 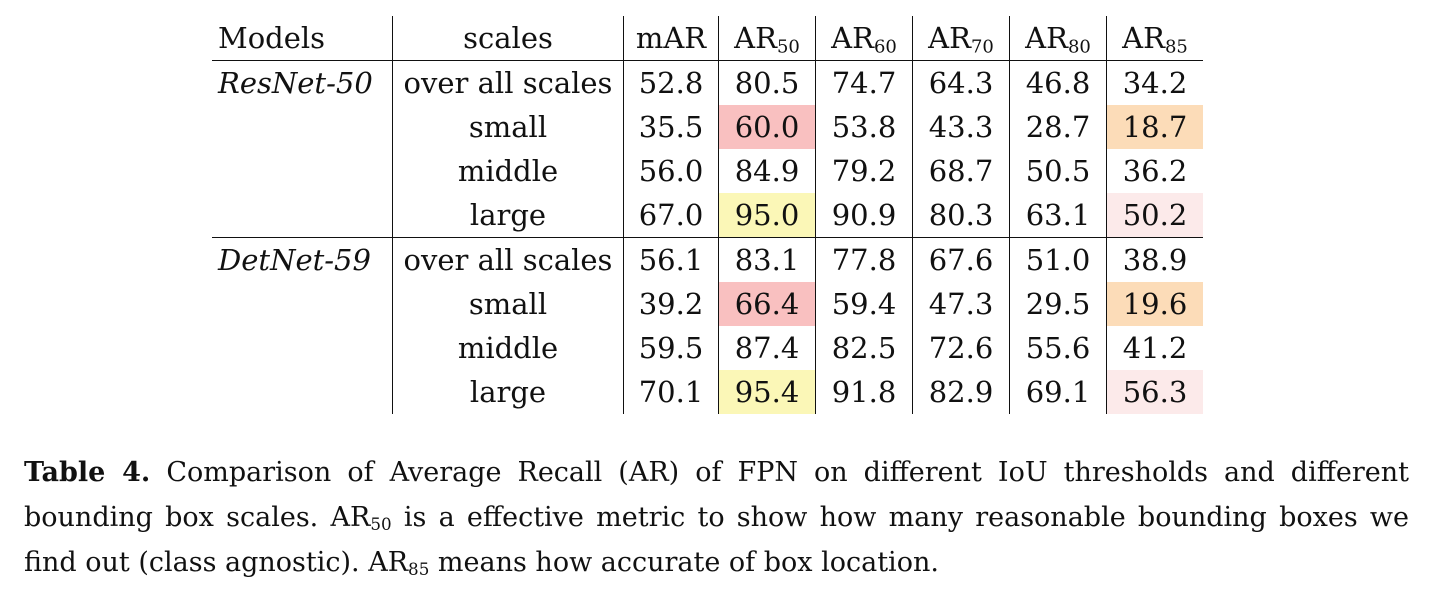 I want to click on ar60-cell: 59.4, so click(x=864, y=304).